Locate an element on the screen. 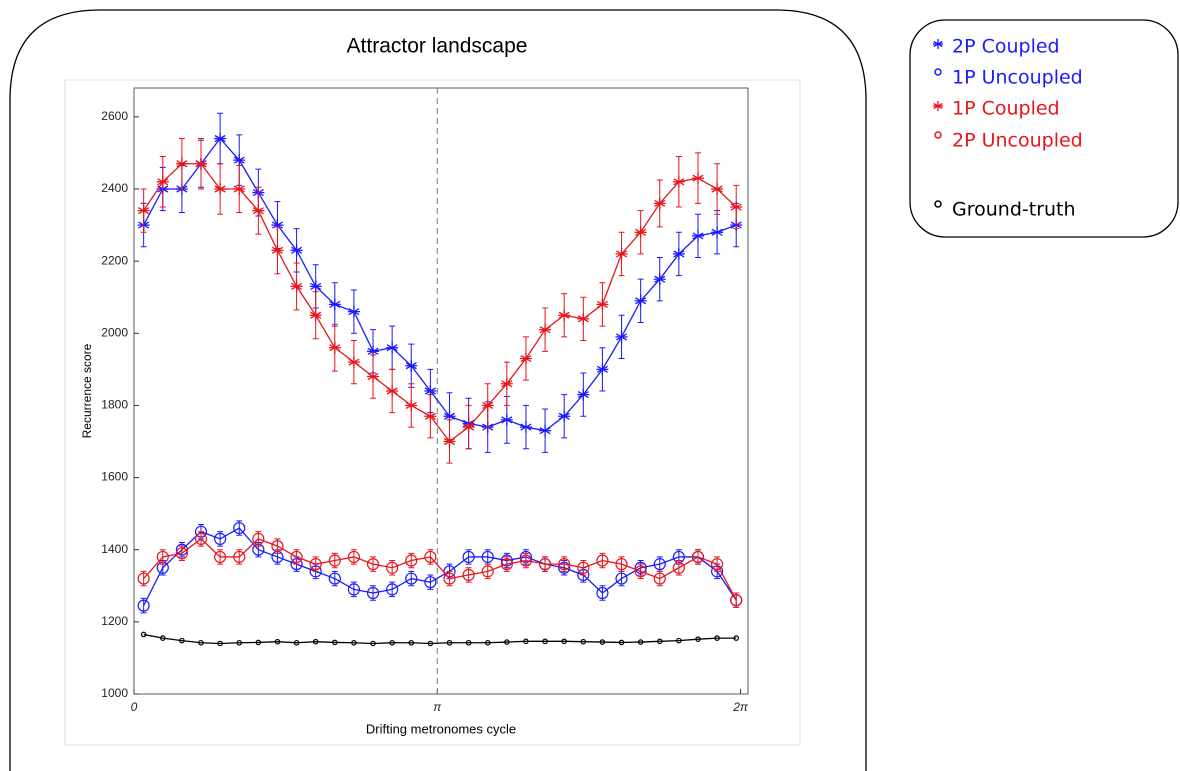 This screenshot has height=771, width=1180. legend-label: 1P Uncoupled is located at coordinates (1017, 78).